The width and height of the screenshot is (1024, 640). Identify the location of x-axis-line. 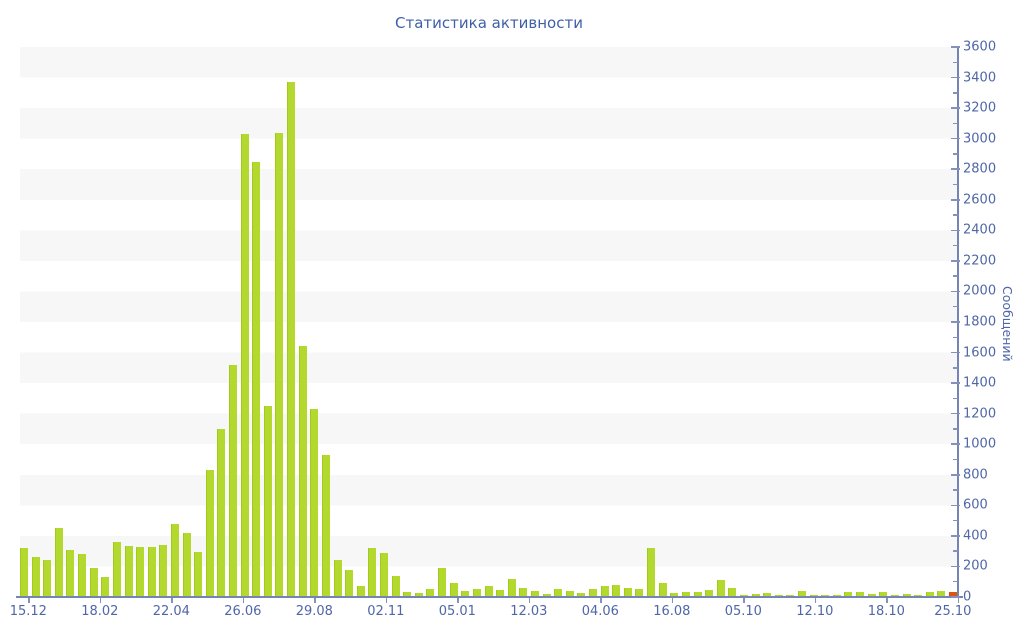
(489, 597).